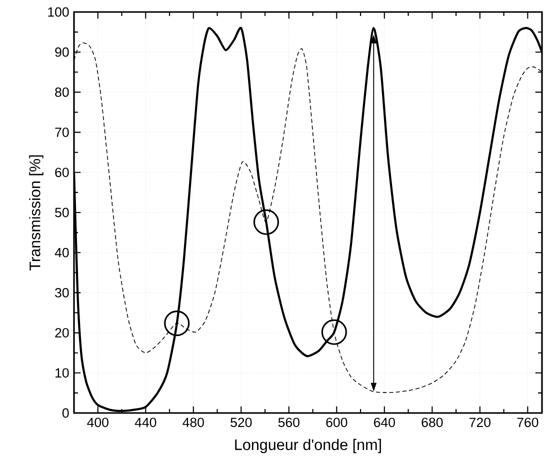 The height and width of the screenshot is (473, 544). What do you see at coordinates (145, 423) in the screenshot?
I see `x-tick-label: 440` at bounding box center [145, 423].